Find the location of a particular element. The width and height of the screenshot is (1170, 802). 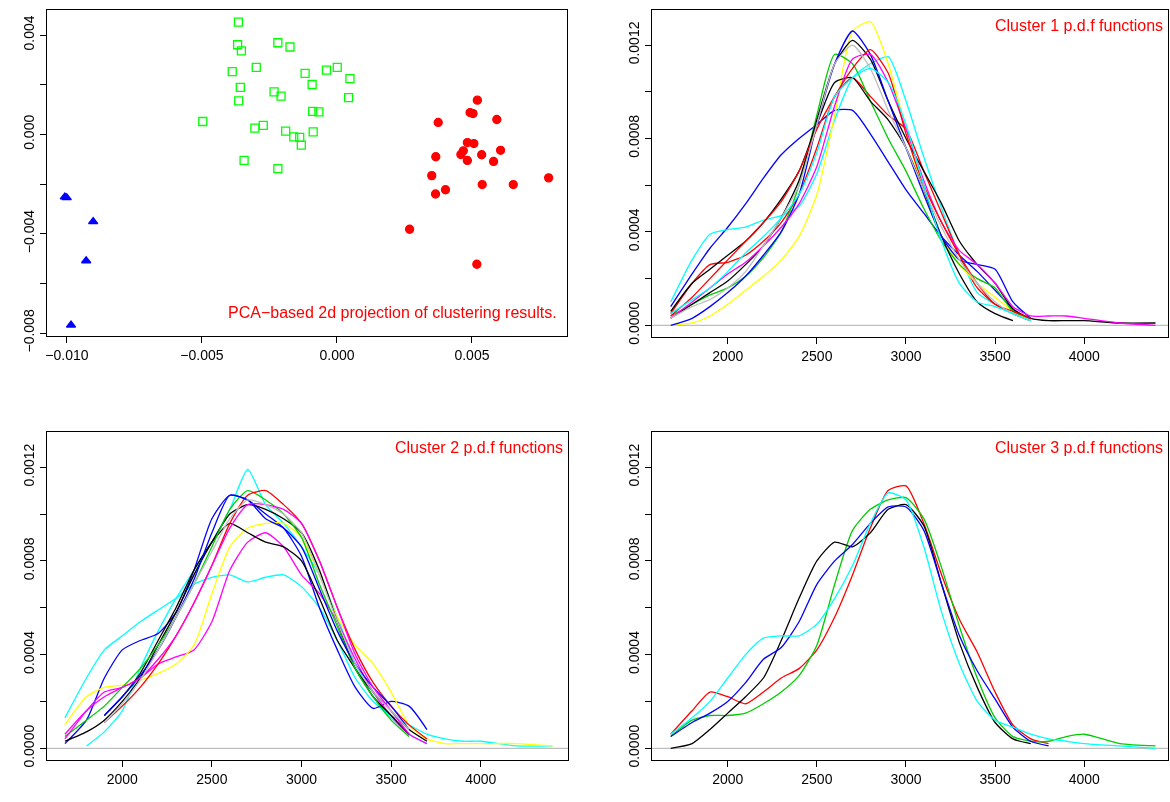

x-tick-label: −0.010 is located at coordinates (67, 355).